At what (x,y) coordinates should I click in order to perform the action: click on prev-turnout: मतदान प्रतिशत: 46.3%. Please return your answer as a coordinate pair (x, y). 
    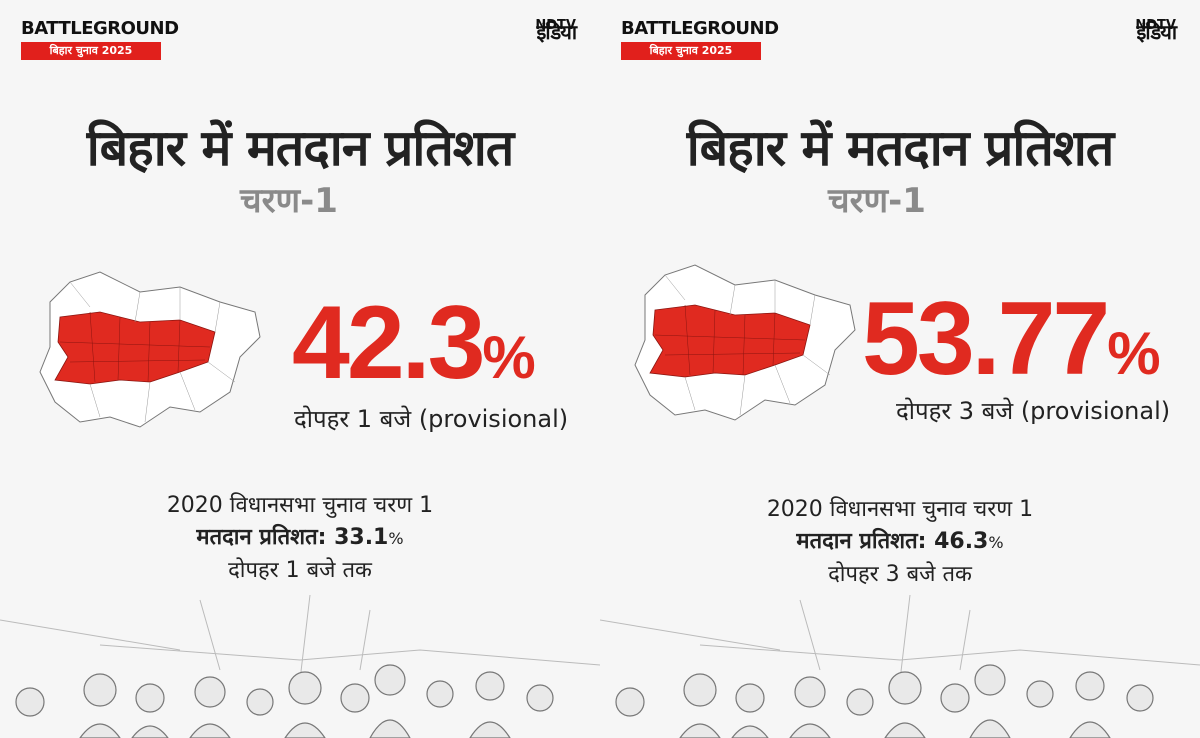
    Looking at the image, I should click on (900, 542).